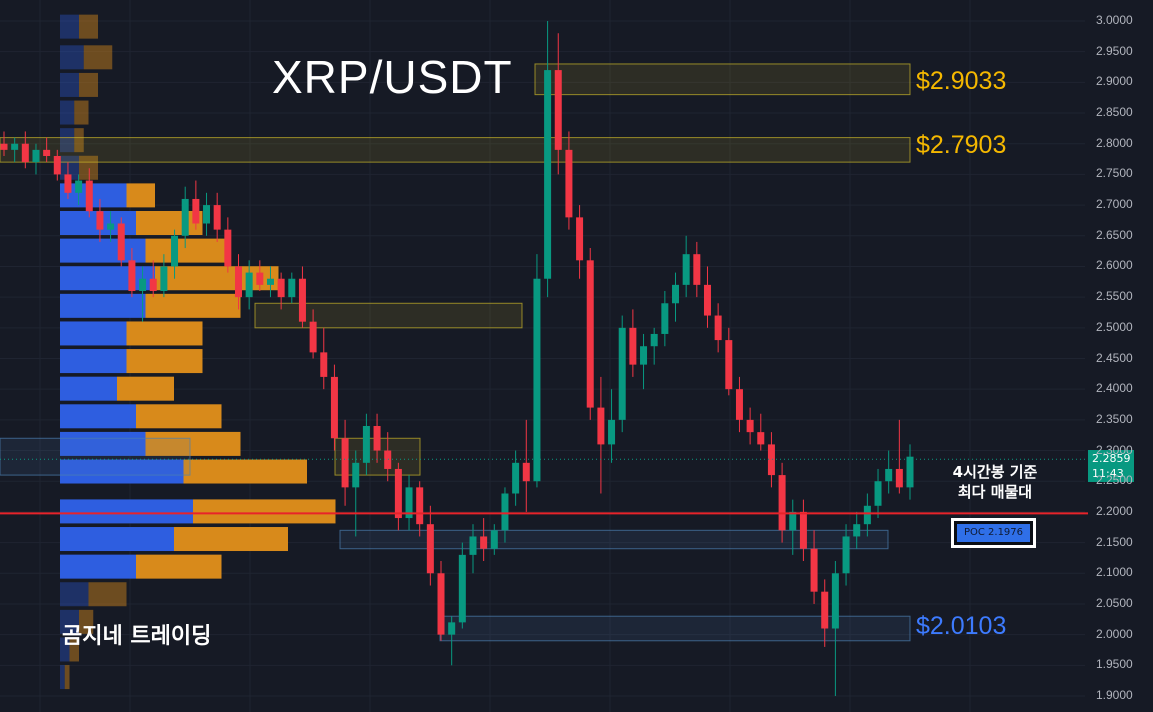 This screenshot has height=712, width=1153. What do you see at coordinates (1114, 602) in the screenshot?
I see `y-tick-label: 2.0500` at bounding box center [1114, 602].